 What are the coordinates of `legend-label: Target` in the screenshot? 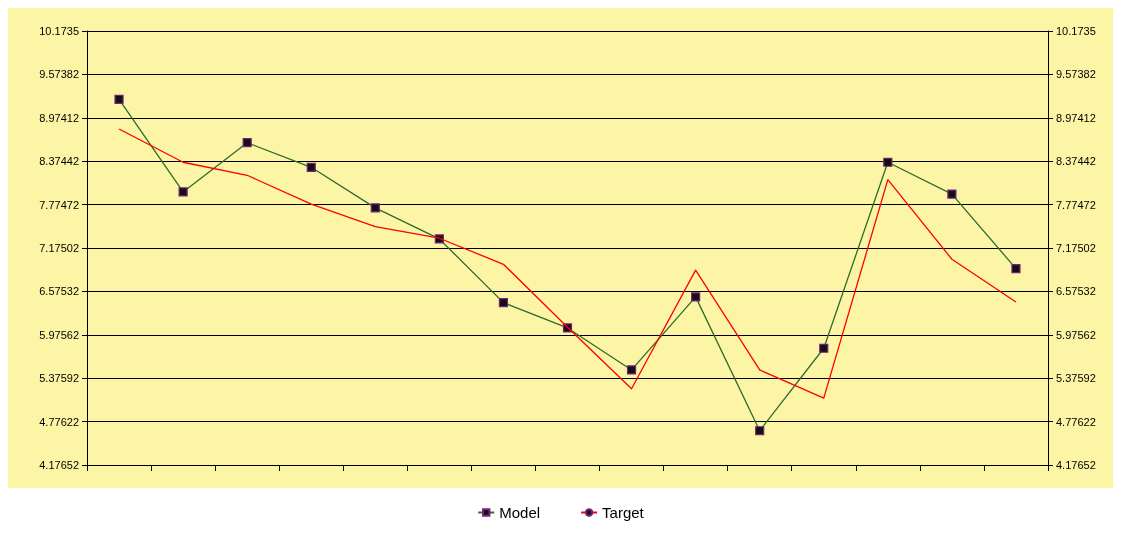 It's located at (623, 512).